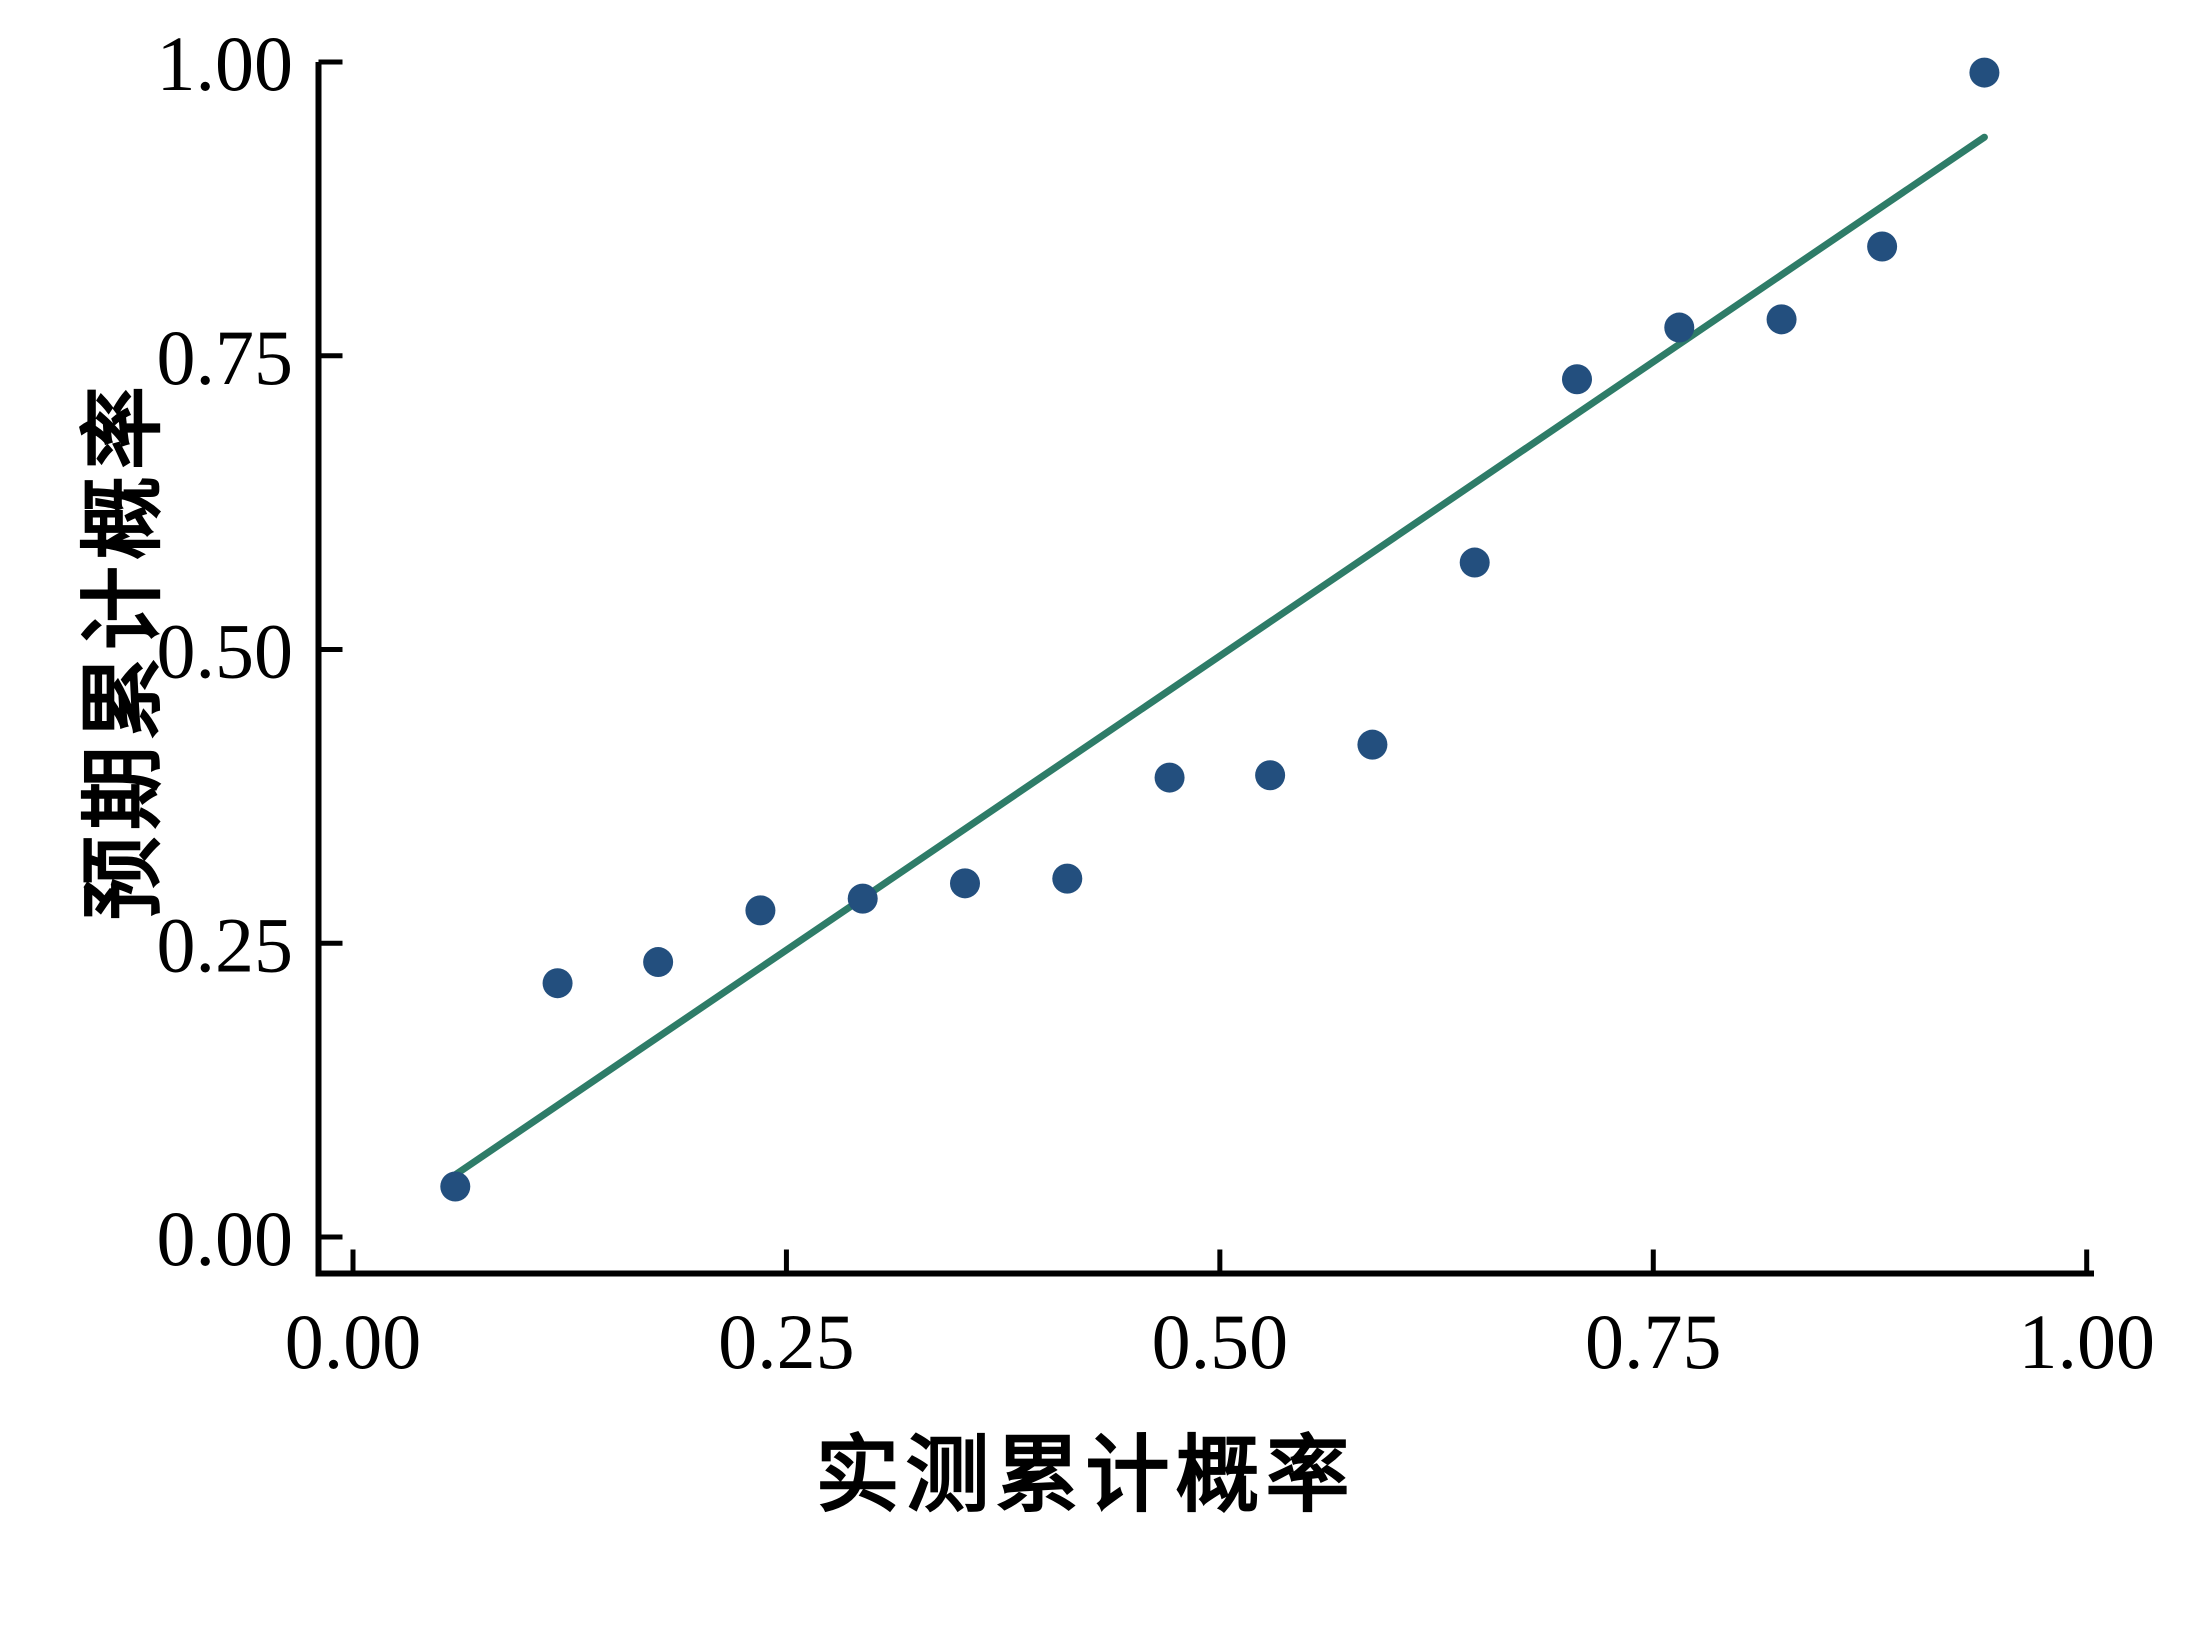 This screenshot has width=2203, height=1639. Describe the element at coordinates (2086, 1341) in the screenshot. I see `x-tick-label: 1.00` at that location.